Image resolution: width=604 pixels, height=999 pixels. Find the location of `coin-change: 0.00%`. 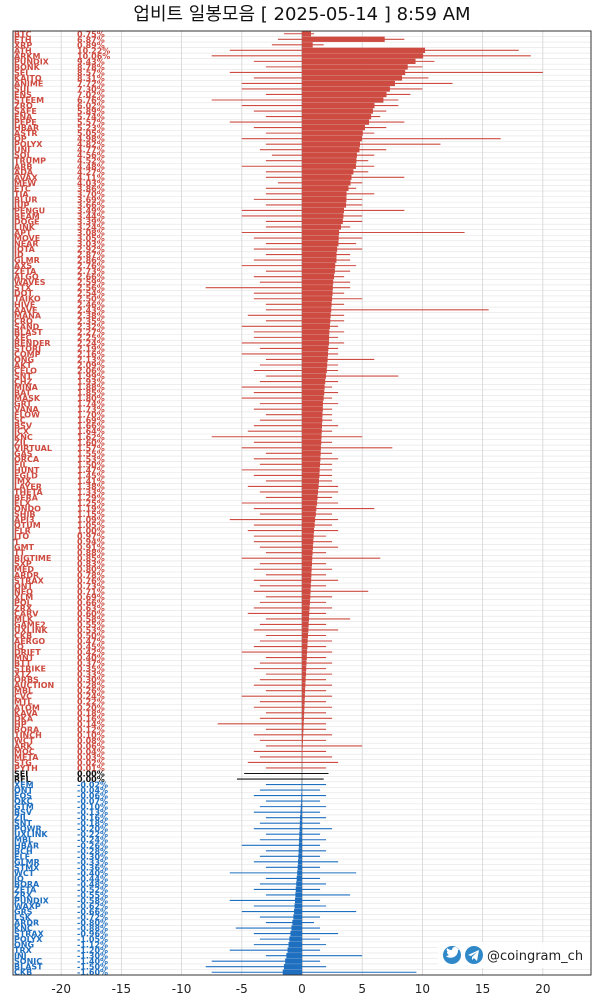

coin-change: 0.00% is located at coordinates (91, 779).